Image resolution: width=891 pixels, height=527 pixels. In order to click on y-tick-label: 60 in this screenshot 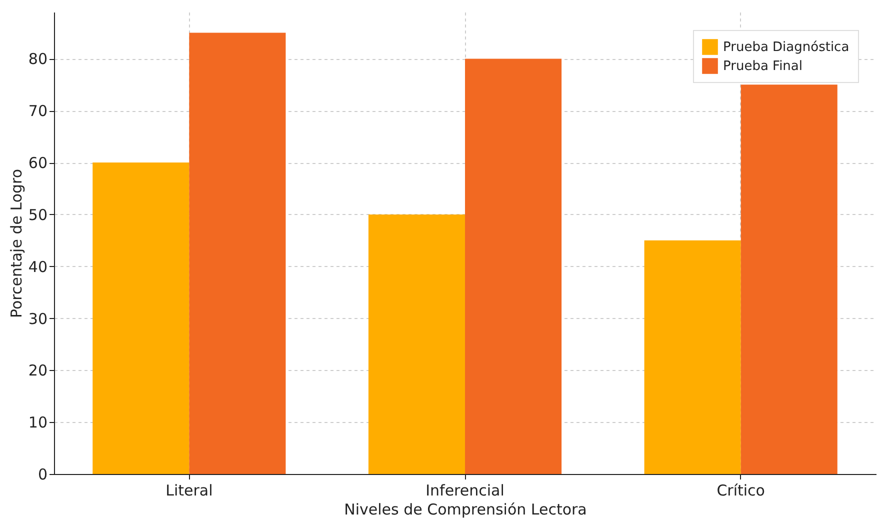, I will do `click(38, 163)`.